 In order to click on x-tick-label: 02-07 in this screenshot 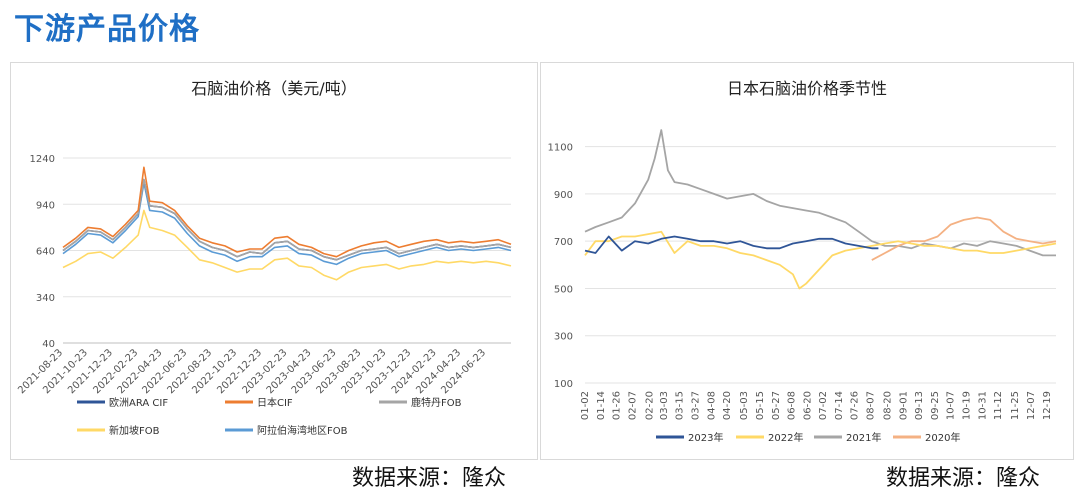, I will do `click(632, 405)`.